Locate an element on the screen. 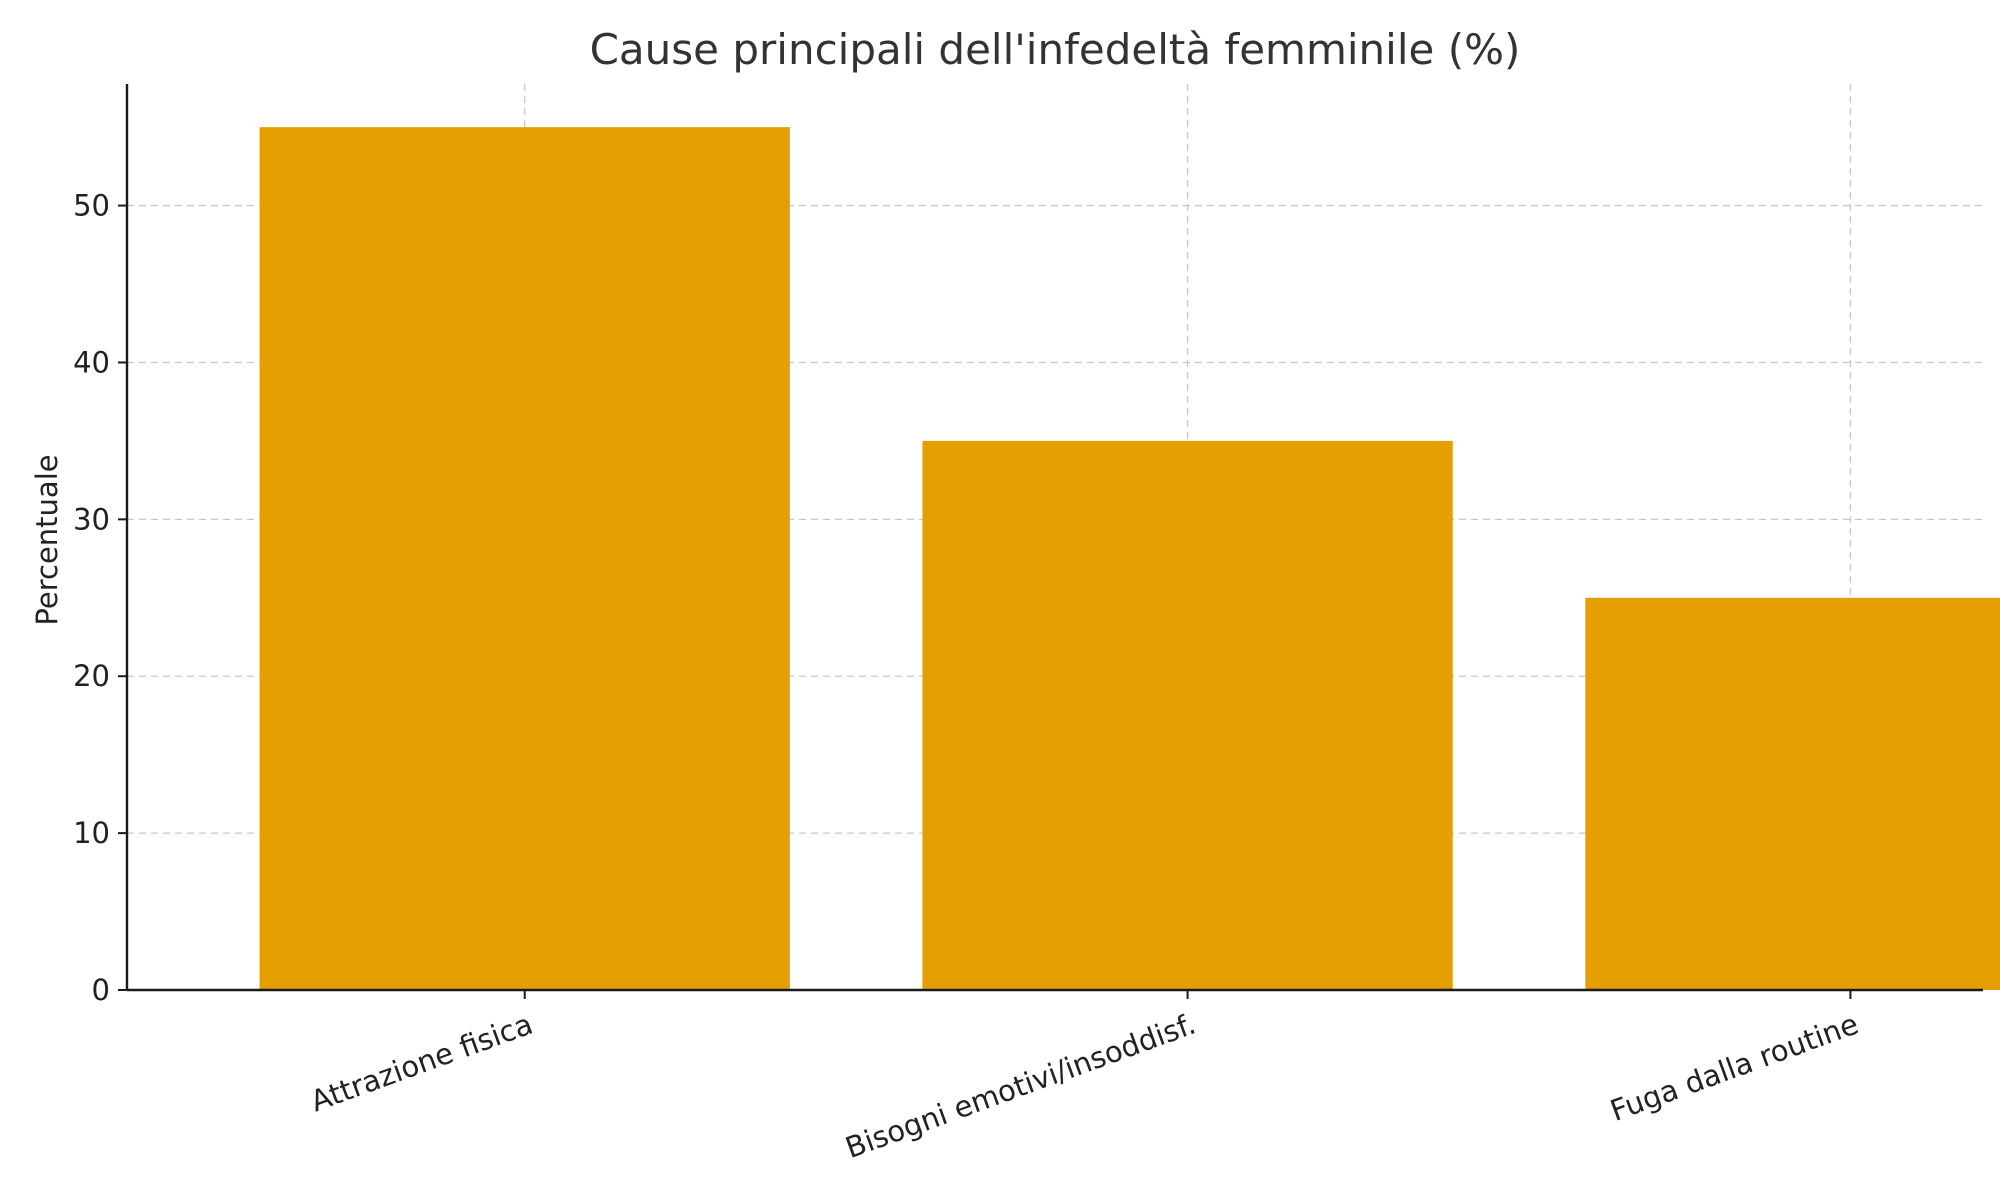  x-tick-label: Bisogni emotivi/insoddisf. is located at coordinates (1020, 1086).